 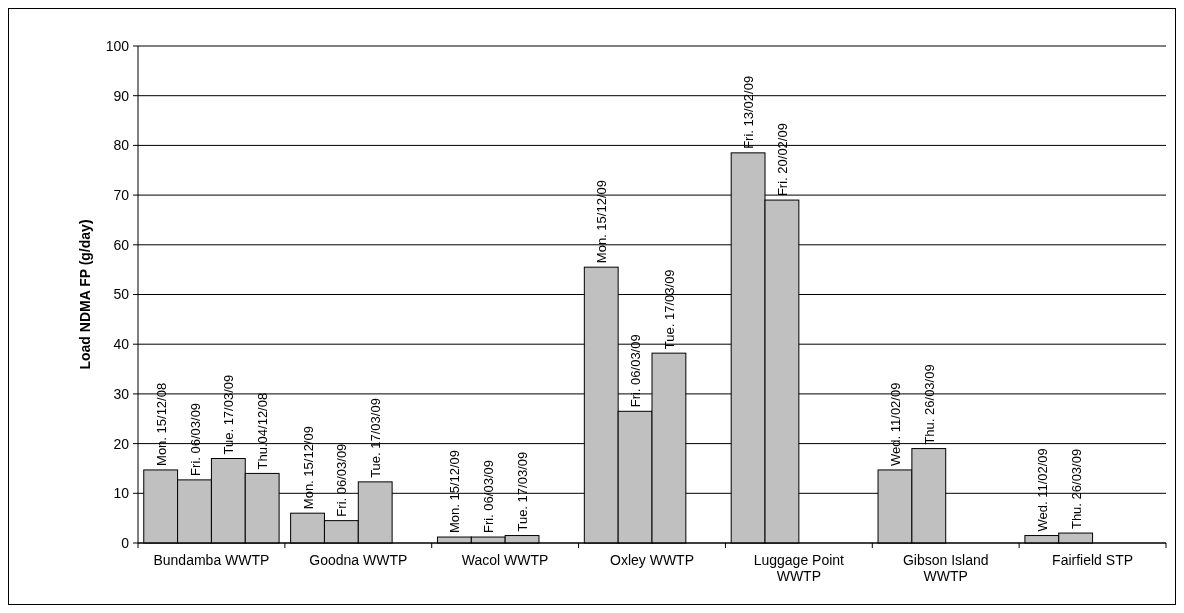 What do you see at coordinates (1093, 560) in the screenshot?
I see `x-tick-label: Fairfield STP` at bounding box center [1093, 560].